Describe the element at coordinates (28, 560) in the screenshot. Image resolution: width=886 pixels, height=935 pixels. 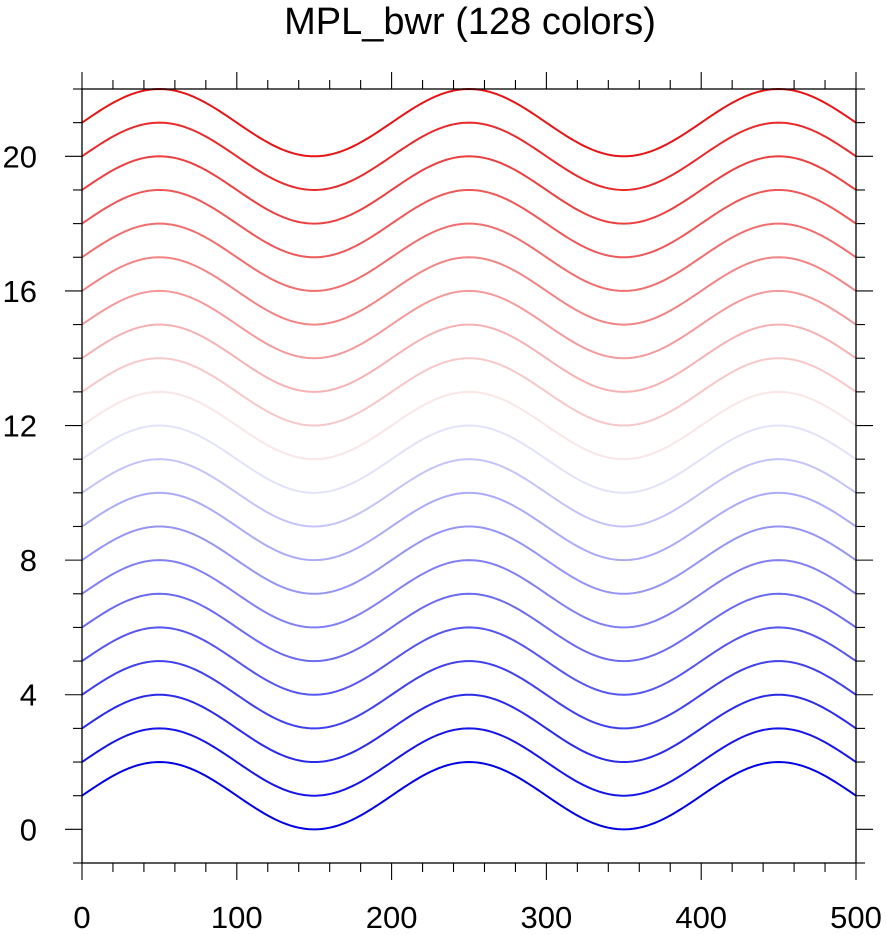
I see `y-tick-label: 8` at that location.